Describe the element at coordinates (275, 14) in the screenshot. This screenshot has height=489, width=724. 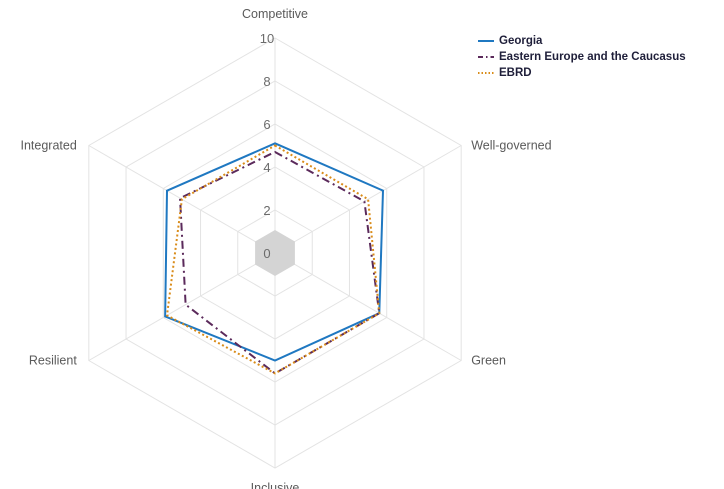
I see `axis-label-competitive: Competitive` at that location.